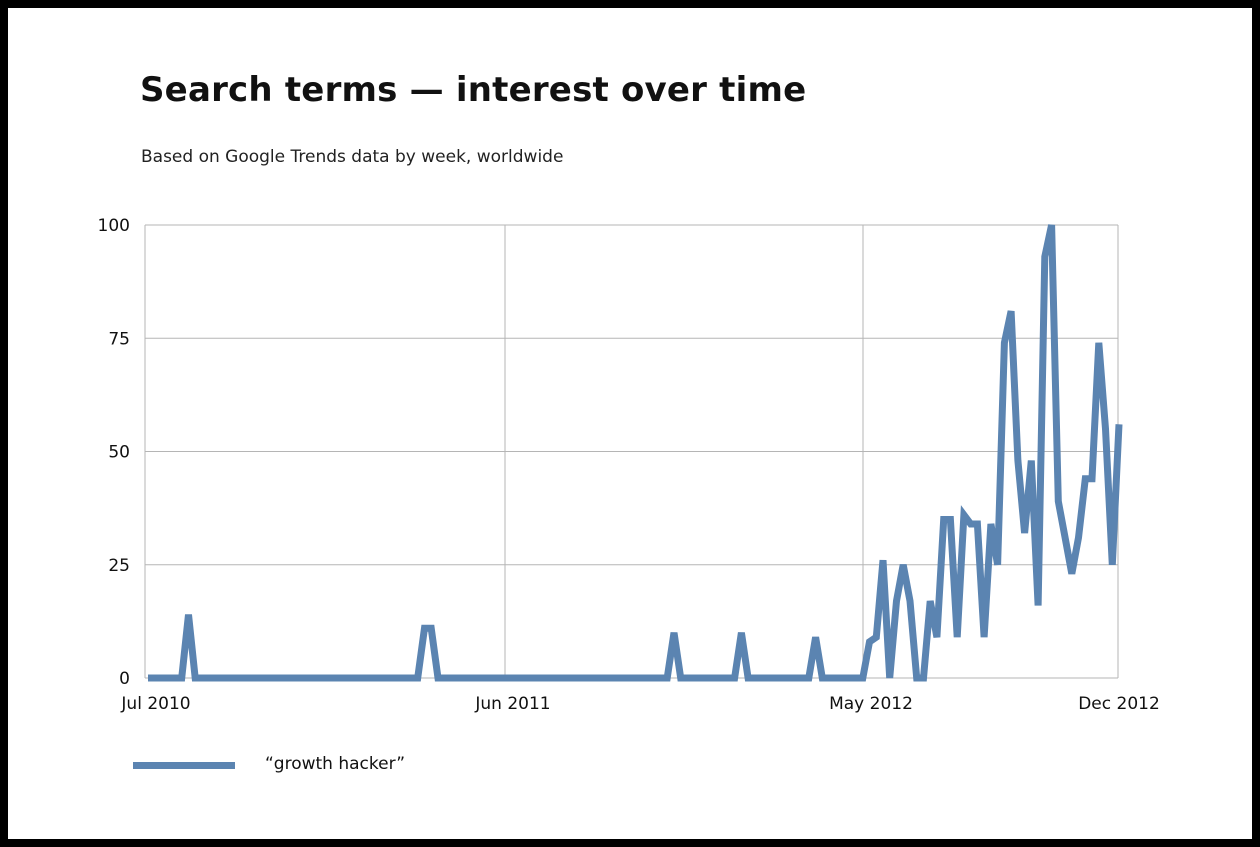 The image size is (1260, 847). I want to click on y-tick-label: 50, so click(119, 453).